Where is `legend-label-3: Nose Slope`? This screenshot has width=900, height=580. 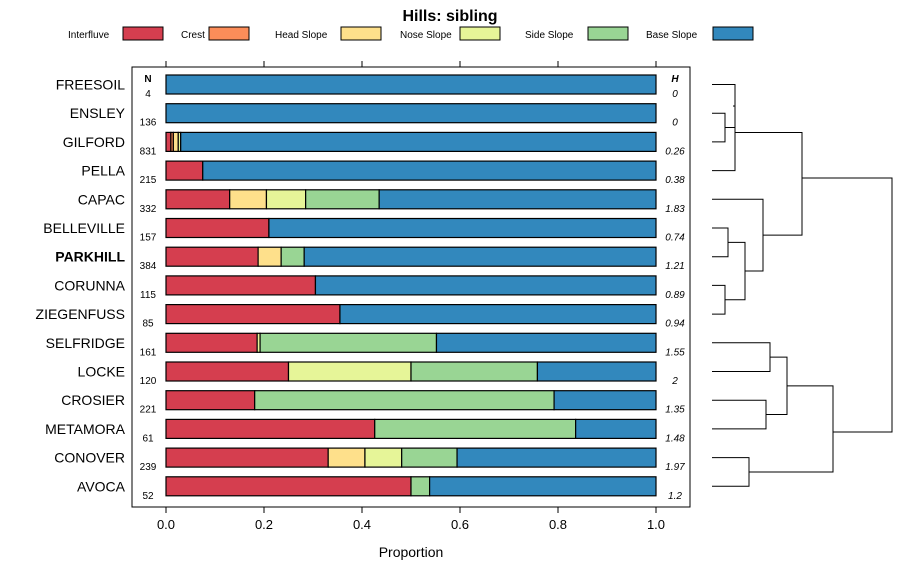 legend-label-3: Nose Slope is located at coordinates (426, 35).